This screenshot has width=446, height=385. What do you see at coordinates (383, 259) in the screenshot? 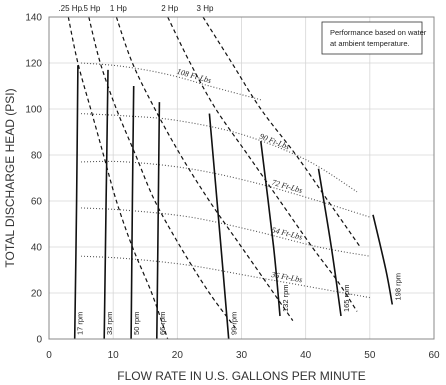
I see `rpm-curve-198-rpm` at bounding box center [383, 259].